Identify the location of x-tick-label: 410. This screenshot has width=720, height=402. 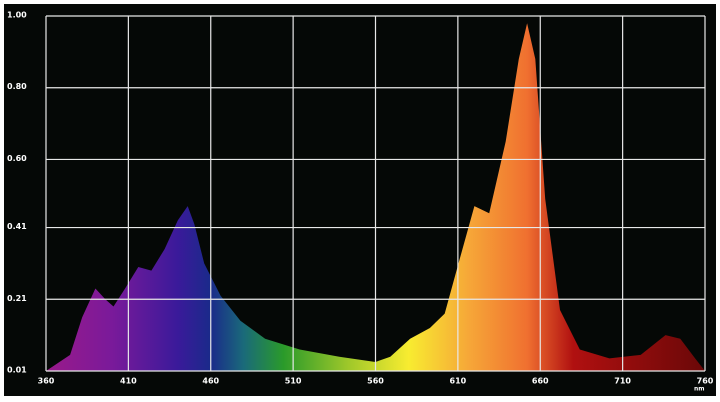
(128, 381).